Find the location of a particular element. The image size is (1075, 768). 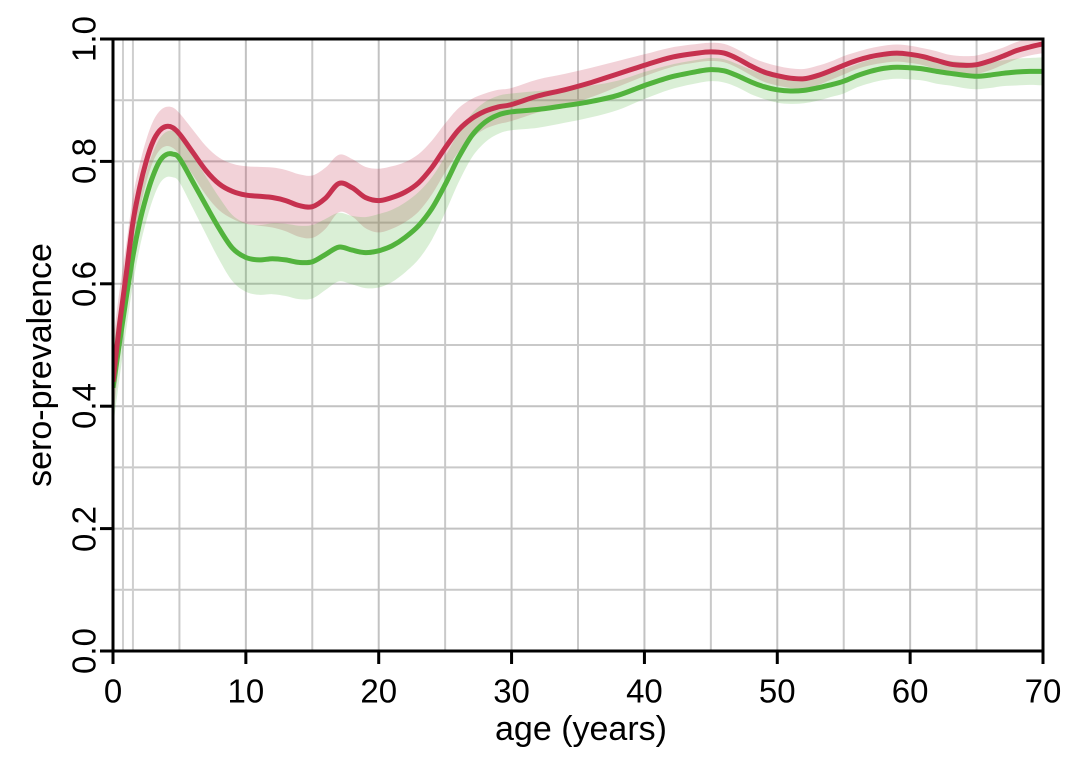

x-tick-label-60: 60 is located at coordinates (910, 691).